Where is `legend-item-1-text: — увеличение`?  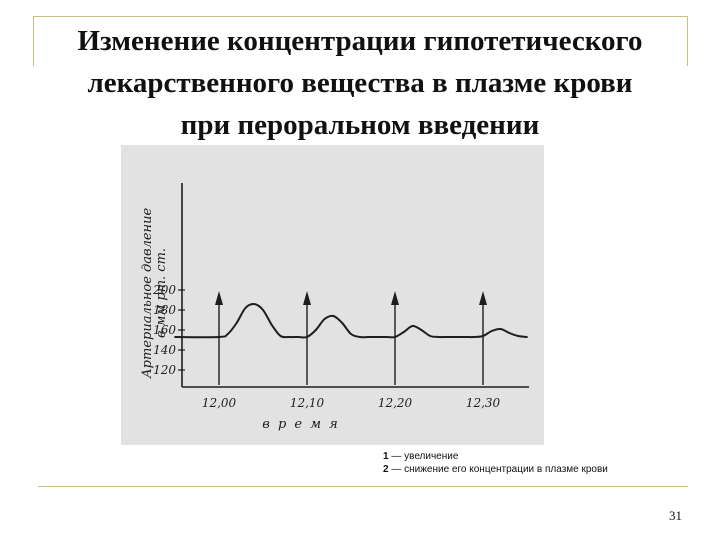
legend-item-1-text: — увеличение is located at coordinates (423, 456).